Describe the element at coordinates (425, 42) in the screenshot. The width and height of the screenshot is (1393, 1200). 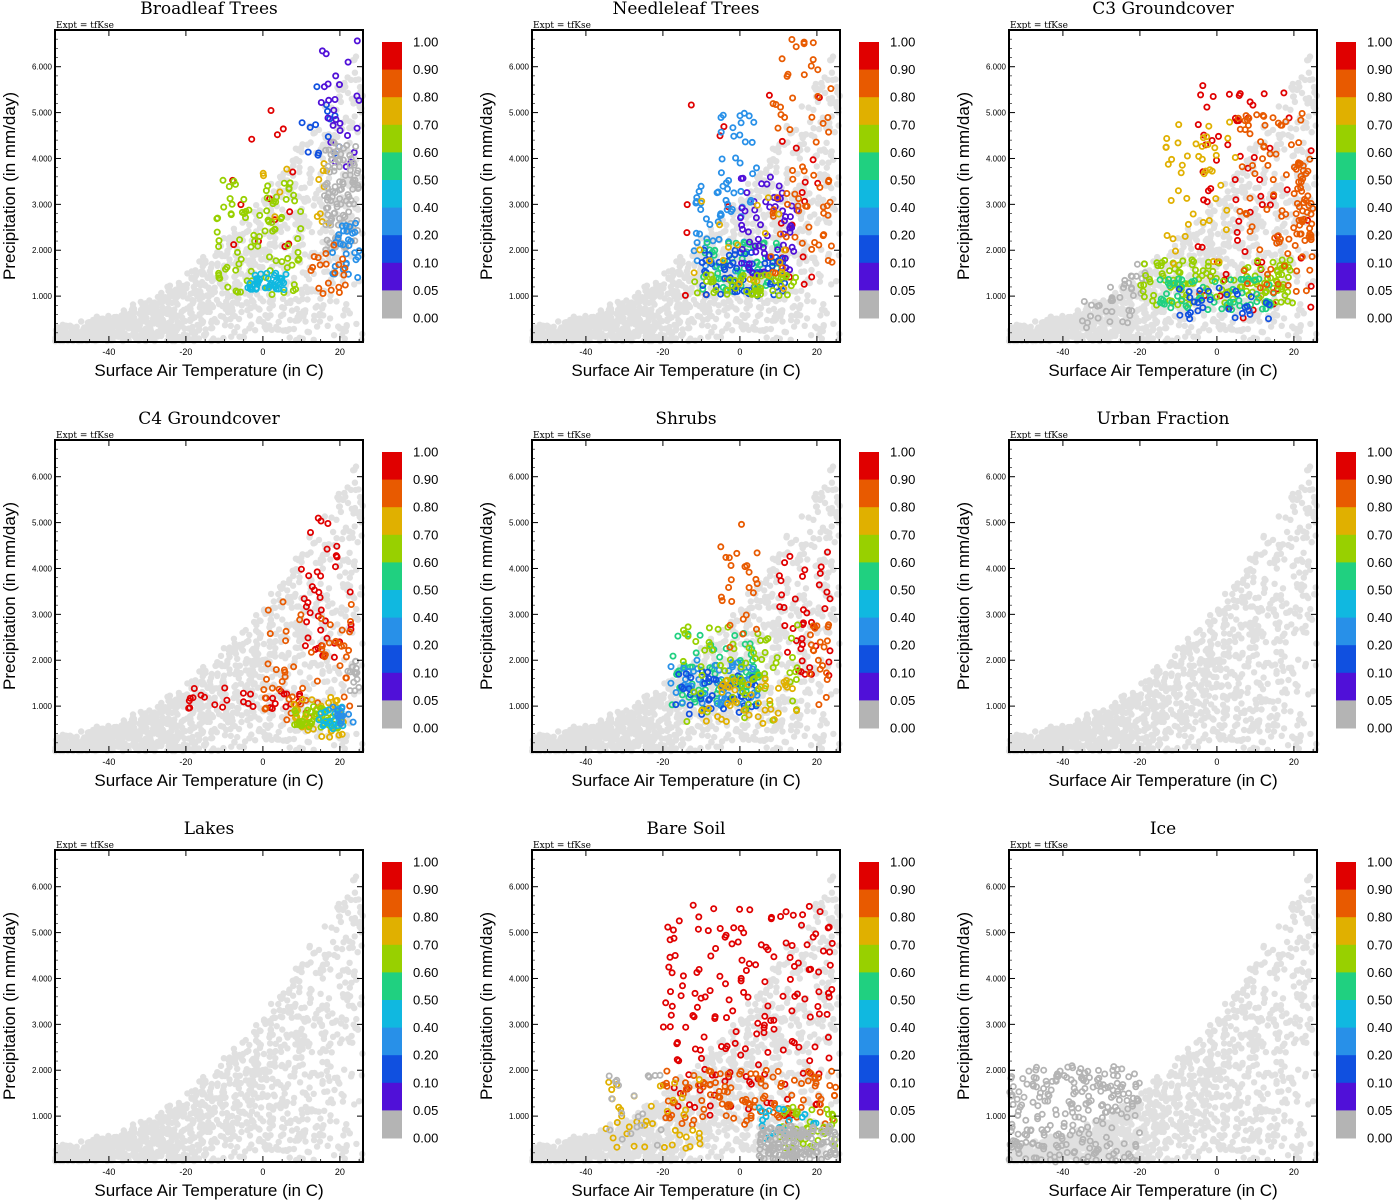
I see `colorbar-label: 1.00` at that location.